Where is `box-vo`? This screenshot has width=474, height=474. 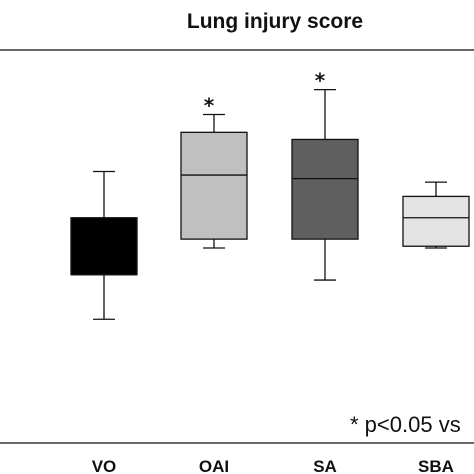 box-vo is located at coordinates (104, 246).